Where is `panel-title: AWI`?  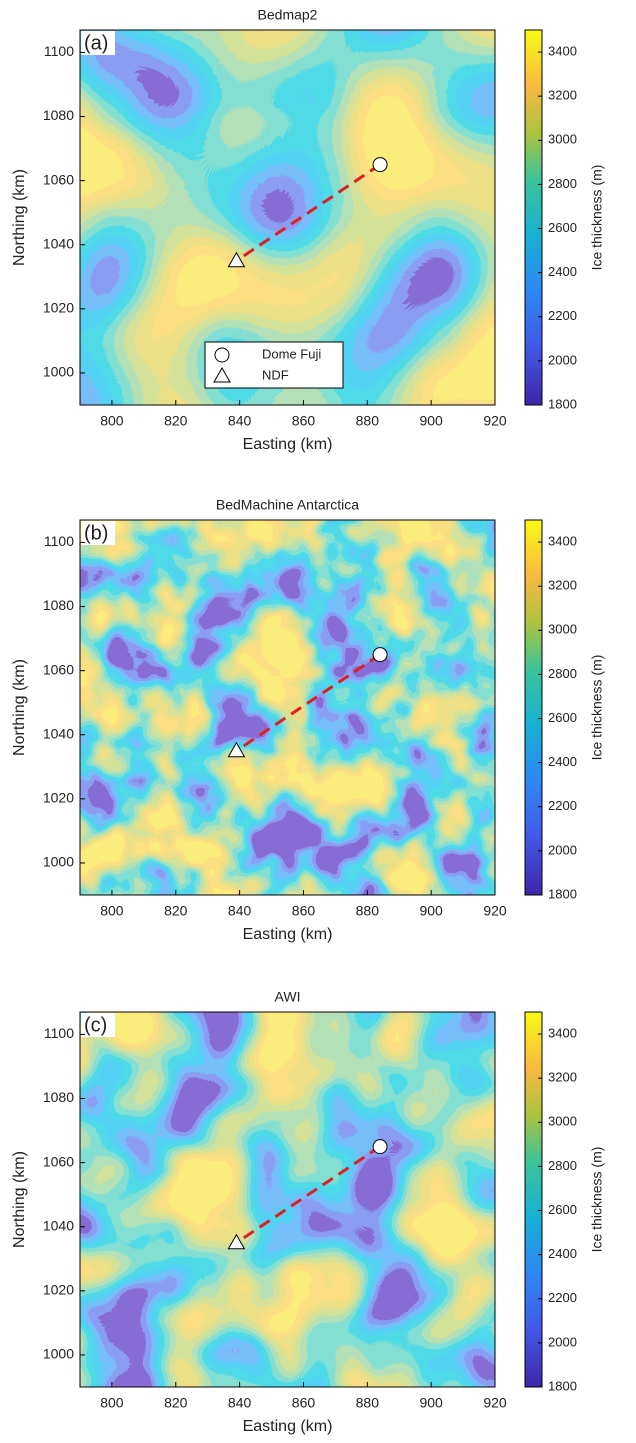
panel-title: AWI is located at coordinates (288, 997).